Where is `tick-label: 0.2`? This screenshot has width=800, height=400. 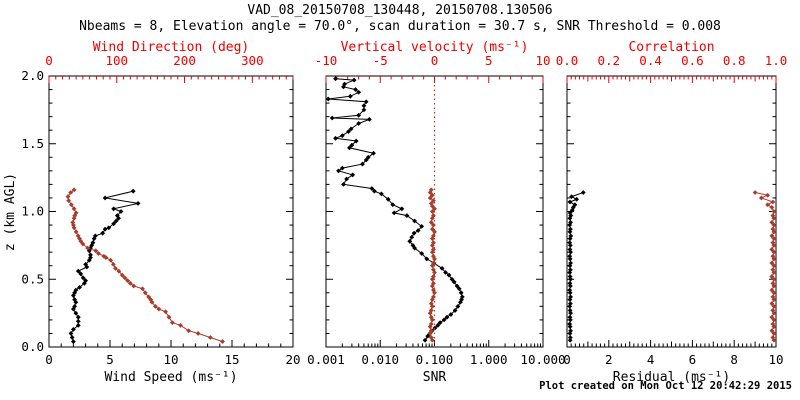 tick-label: 0.2 is located at coordinates (609, 60).